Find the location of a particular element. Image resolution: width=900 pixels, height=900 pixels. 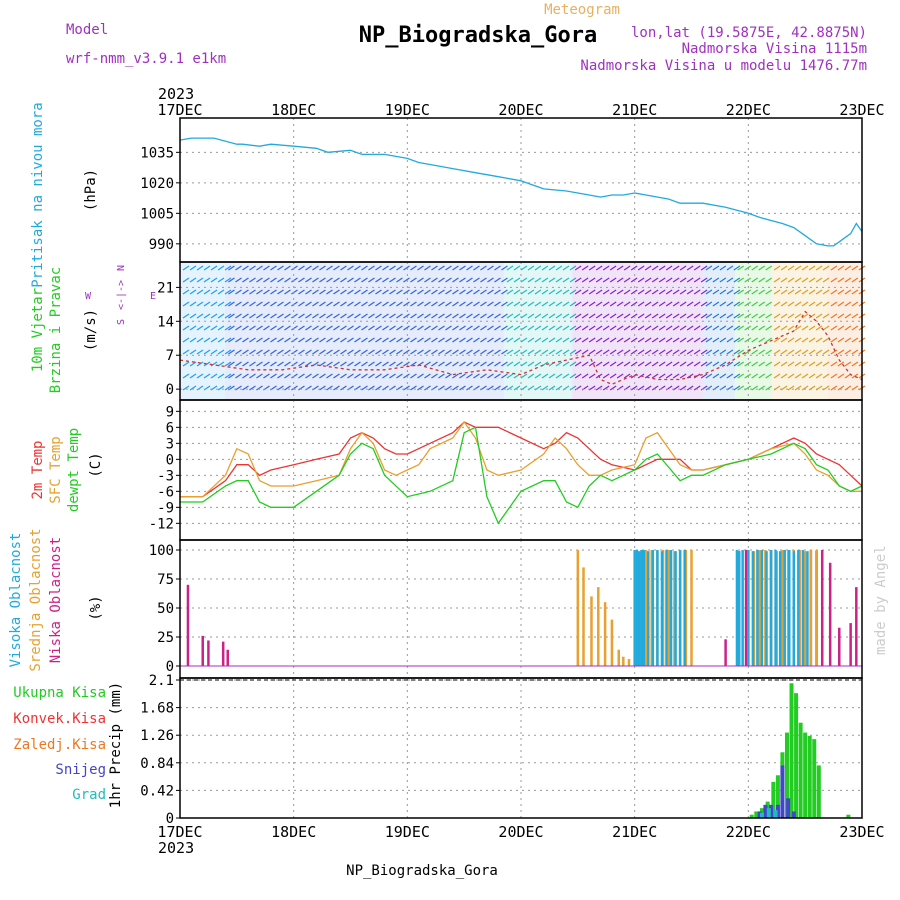

bar-Srednja is located at coordinates (759, 608).